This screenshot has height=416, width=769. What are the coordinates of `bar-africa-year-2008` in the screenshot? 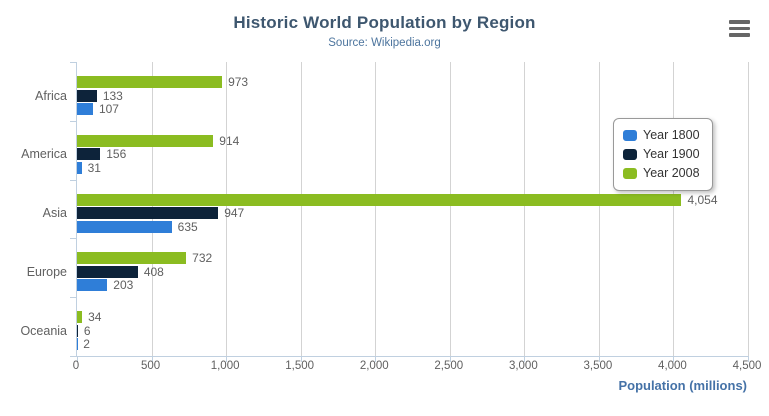 It's located at (150, 82).